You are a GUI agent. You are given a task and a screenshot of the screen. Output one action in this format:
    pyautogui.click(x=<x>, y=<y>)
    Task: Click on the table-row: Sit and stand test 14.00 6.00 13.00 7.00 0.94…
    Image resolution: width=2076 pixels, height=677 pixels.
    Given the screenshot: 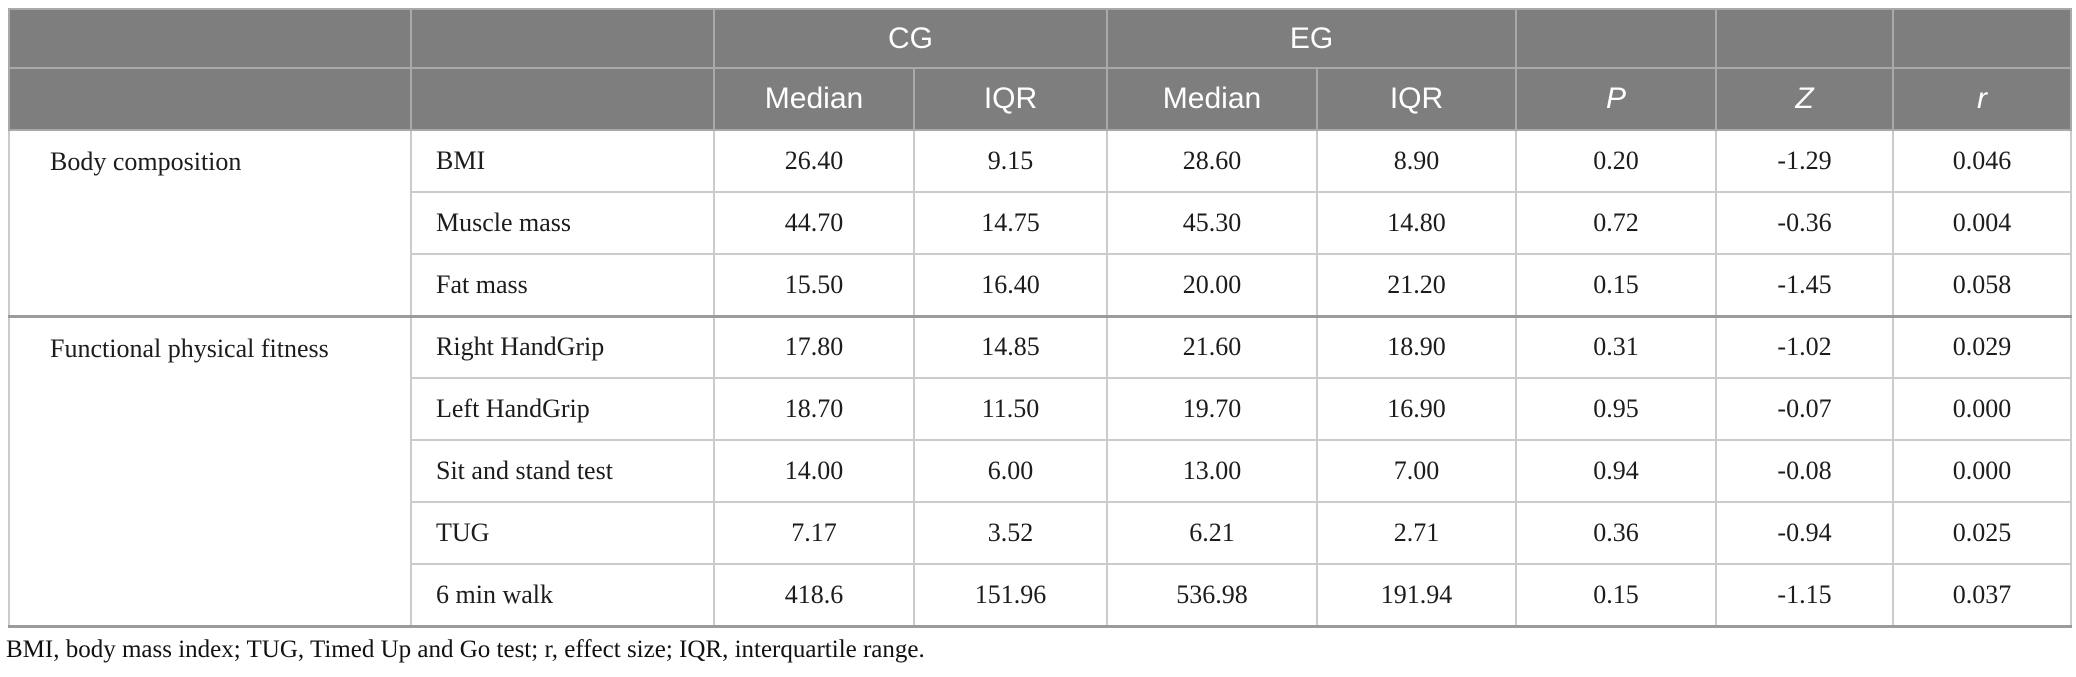 What is the action you would take?
    pyautogui.click(x=1041, y=471)
    